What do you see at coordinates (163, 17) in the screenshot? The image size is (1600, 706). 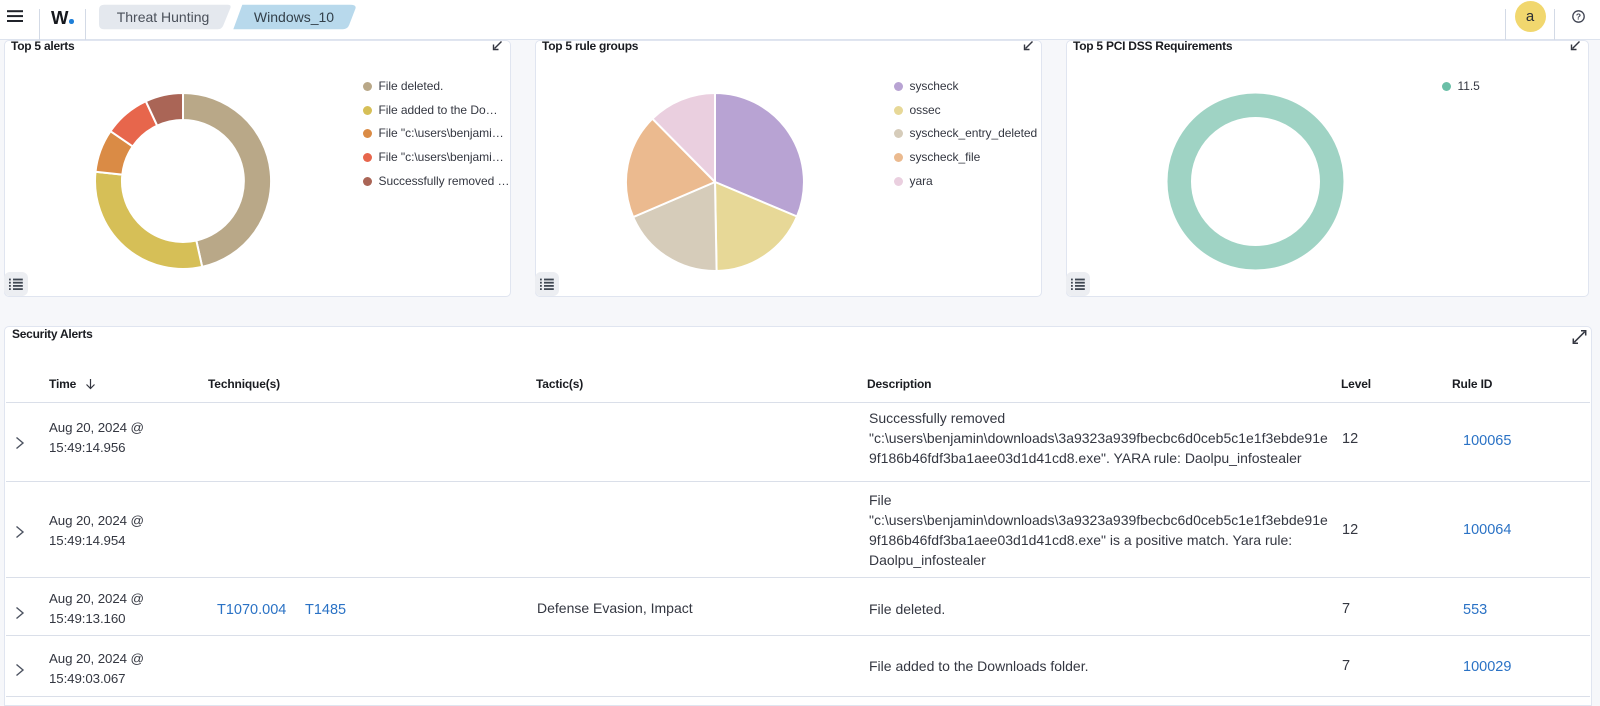 I see `svg-text: Threat Hunting` at bounding box center [163, 17].